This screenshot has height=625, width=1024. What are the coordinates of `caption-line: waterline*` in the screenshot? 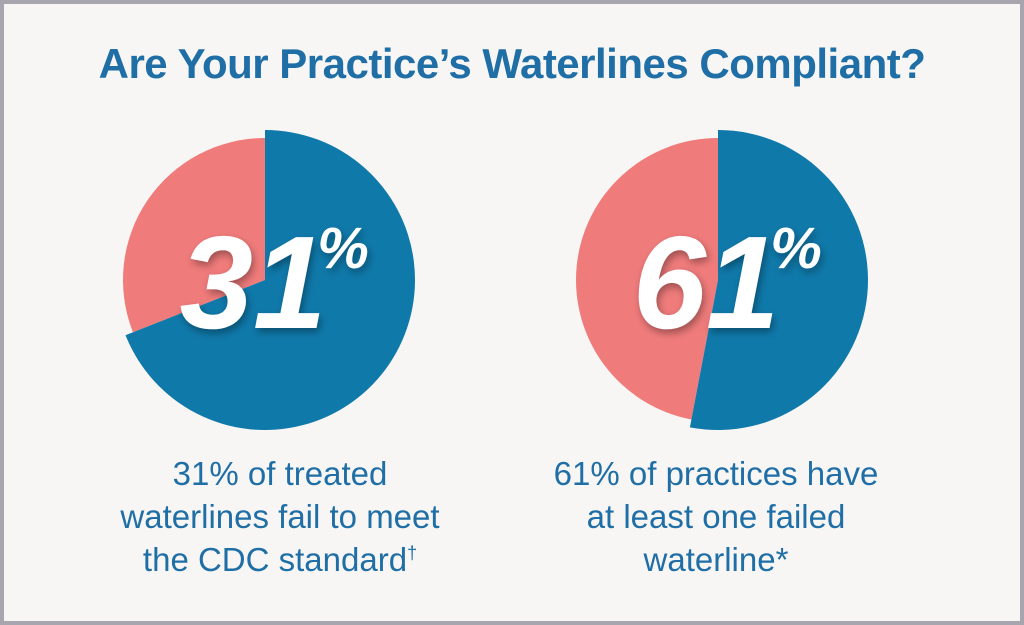 It's located at (716, 559).